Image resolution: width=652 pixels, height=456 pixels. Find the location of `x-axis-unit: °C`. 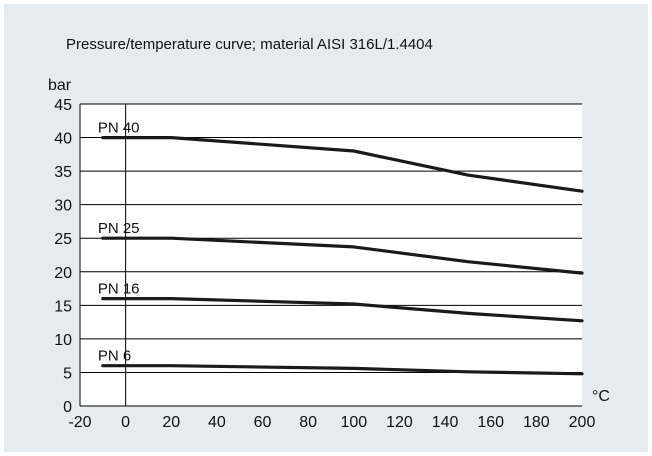

x-axis-unit: °C is located at coordinates (601, 396).